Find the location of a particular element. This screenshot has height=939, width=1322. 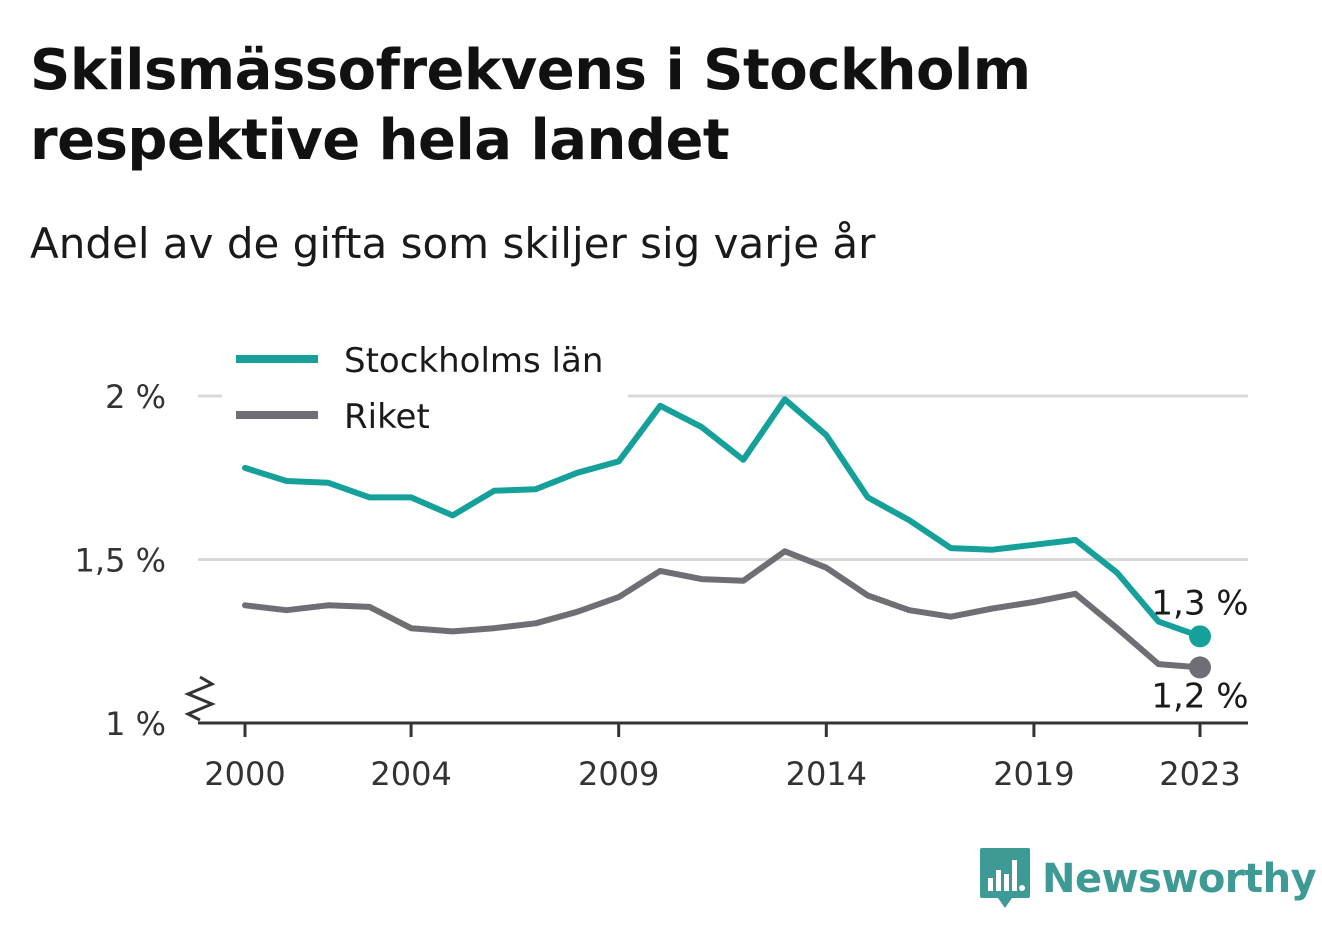

x-tick-label: 2009 is located at coordinates (618, 774).